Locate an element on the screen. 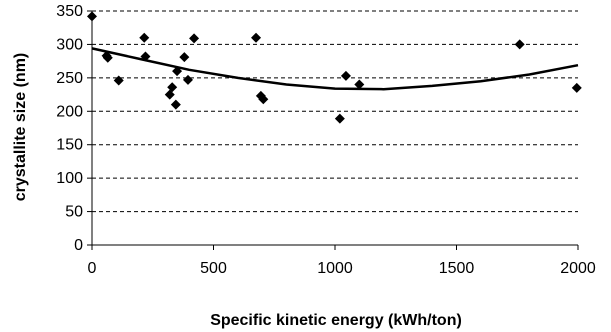 The height and width of the screenshot is (332, 611). x-tick-label-500: 500 is located at coordinates (213, 268).